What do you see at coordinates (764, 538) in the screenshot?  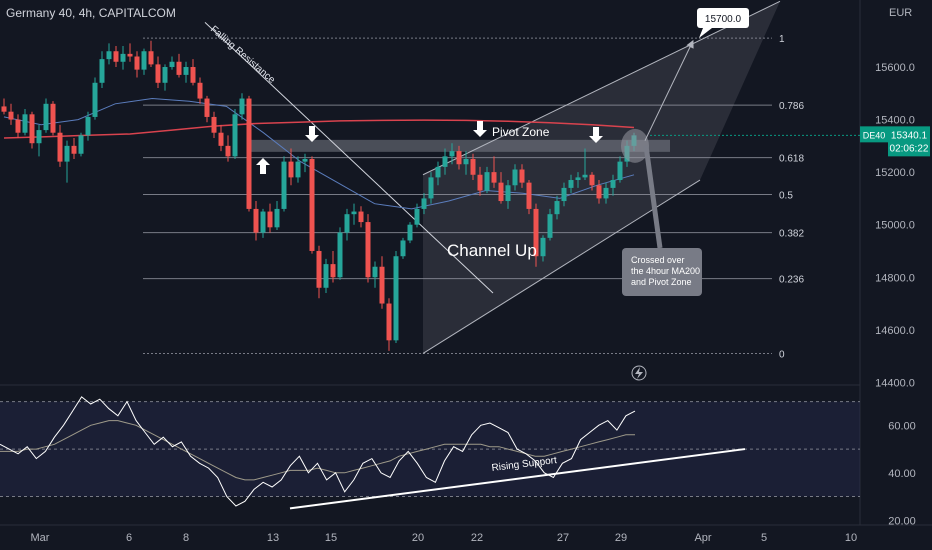 I see `time-tick-label: 5` at bounding box center [764, 538].